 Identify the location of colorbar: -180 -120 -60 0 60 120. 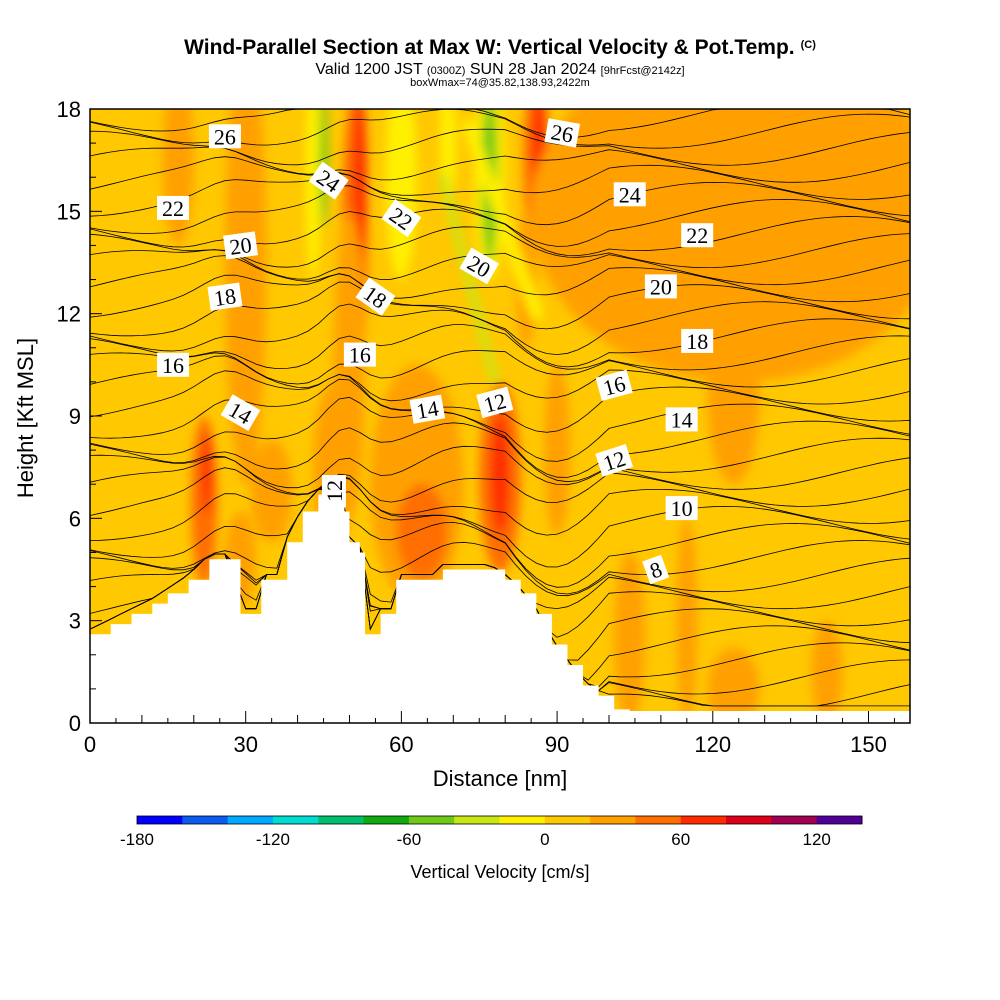
(491, 832).